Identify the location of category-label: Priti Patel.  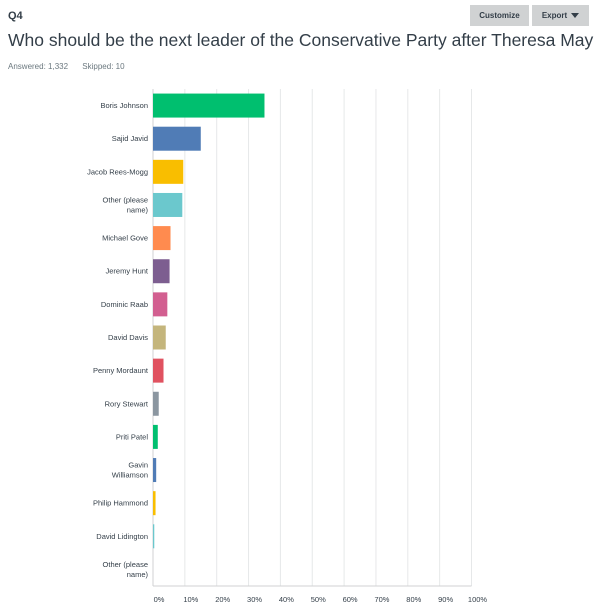
(132, 436).